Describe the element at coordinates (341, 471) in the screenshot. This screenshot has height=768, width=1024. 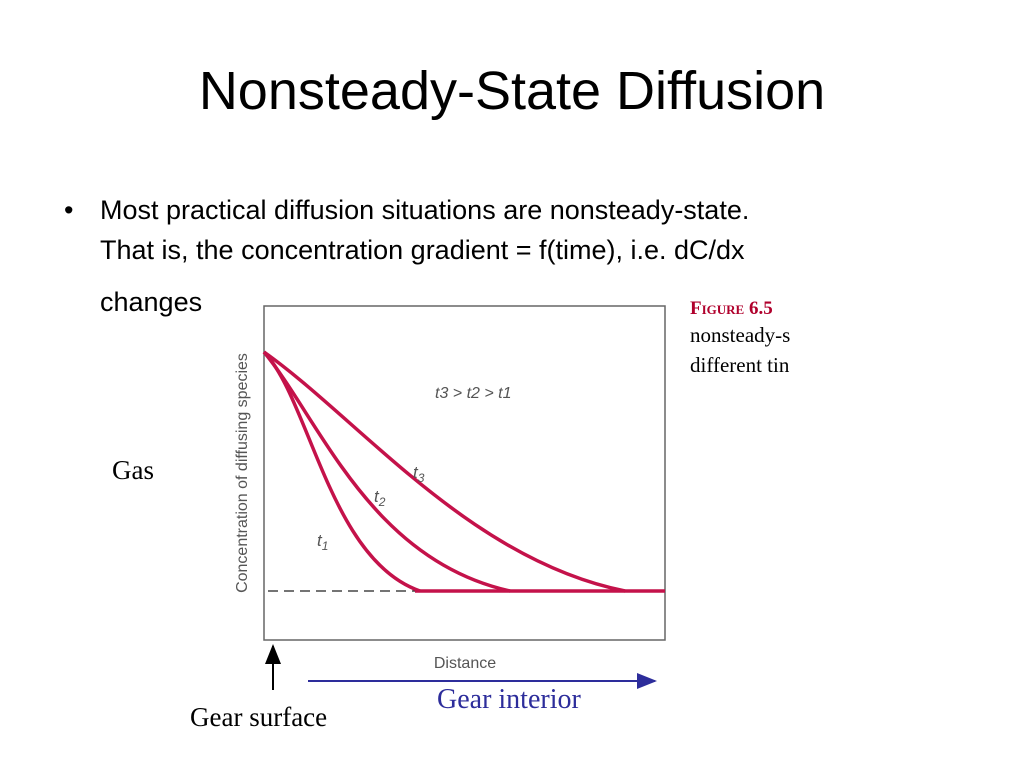
I see `curve-t1` at that location.